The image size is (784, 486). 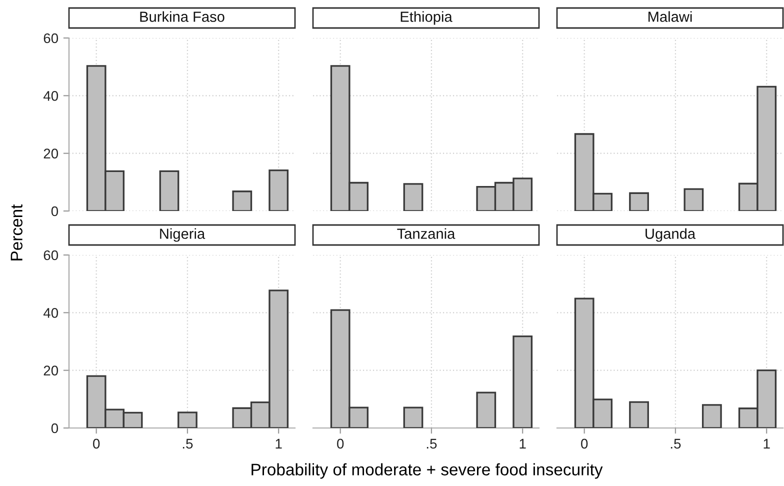 I want to click on chart-title: Burkina Faso, so click(x=182, y=16).